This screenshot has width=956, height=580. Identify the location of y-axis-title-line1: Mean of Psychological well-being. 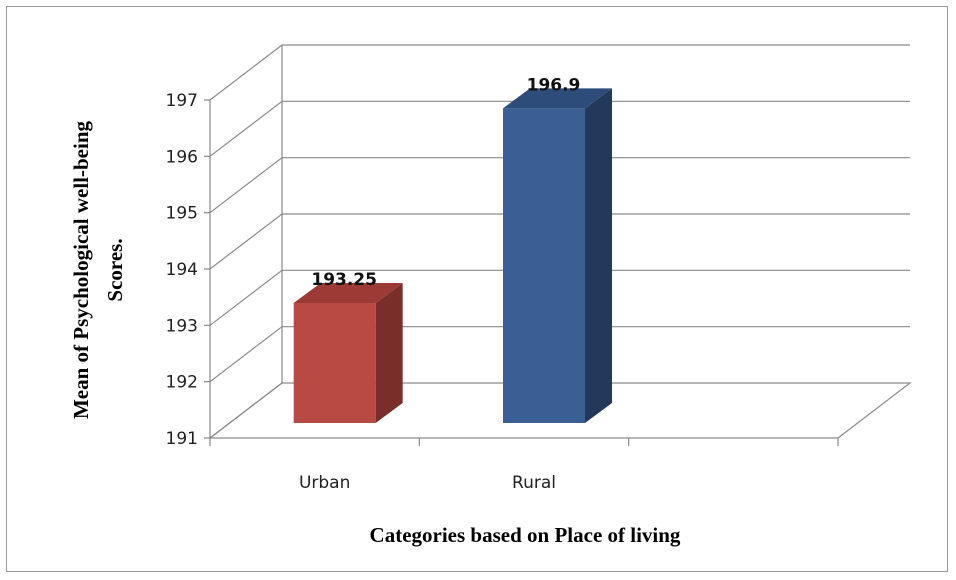
(81, 269).